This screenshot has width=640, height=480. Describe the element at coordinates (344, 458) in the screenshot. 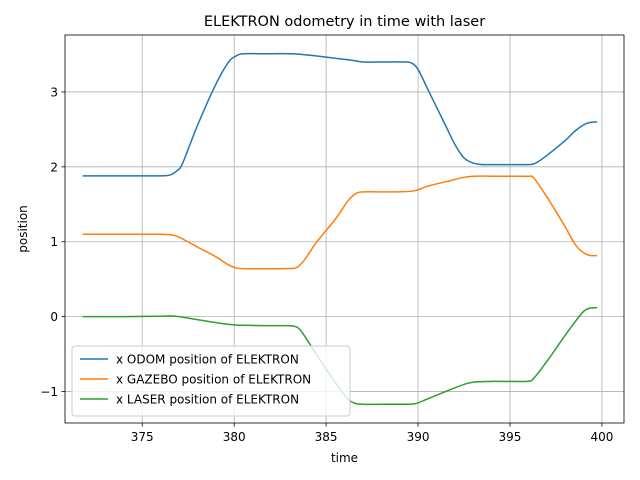

I see `x-axis-label: time` at that location.